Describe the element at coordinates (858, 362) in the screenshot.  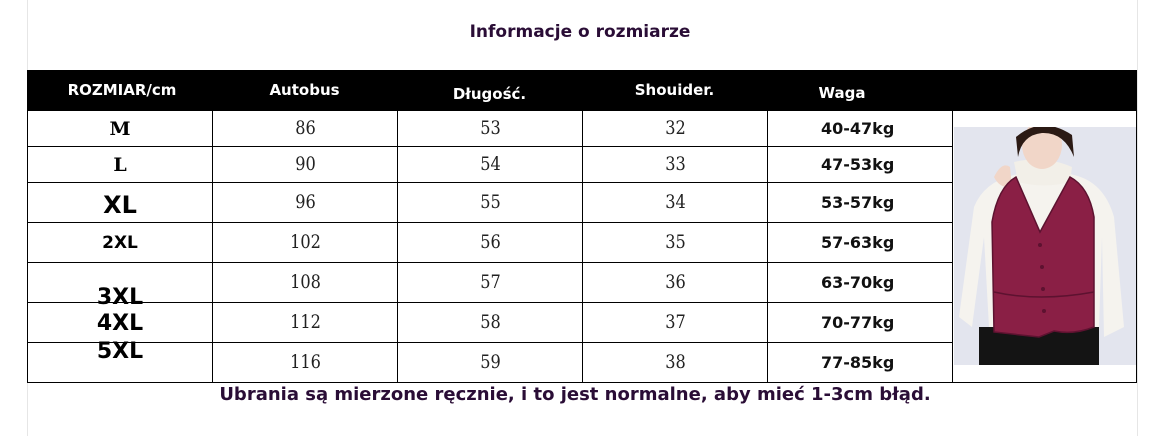
I see `cell-weight: 77-85kg` at that location.